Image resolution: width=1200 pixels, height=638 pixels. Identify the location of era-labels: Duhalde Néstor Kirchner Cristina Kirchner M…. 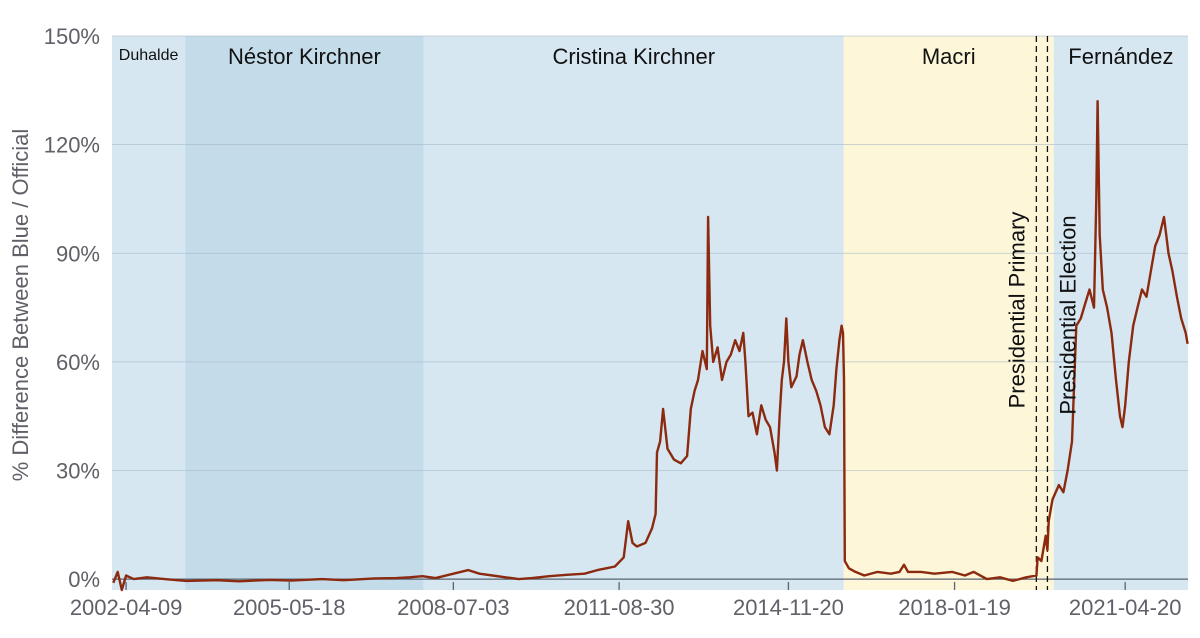
(646, 56).